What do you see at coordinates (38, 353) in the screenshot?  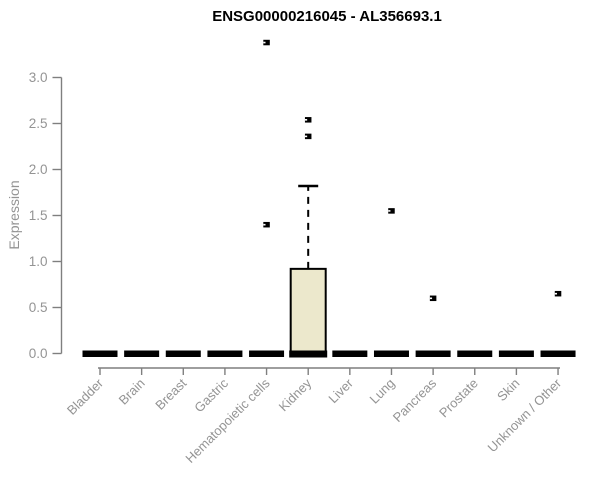 I see `y-tick-label: 0.0` at bounding box center [38, 353].